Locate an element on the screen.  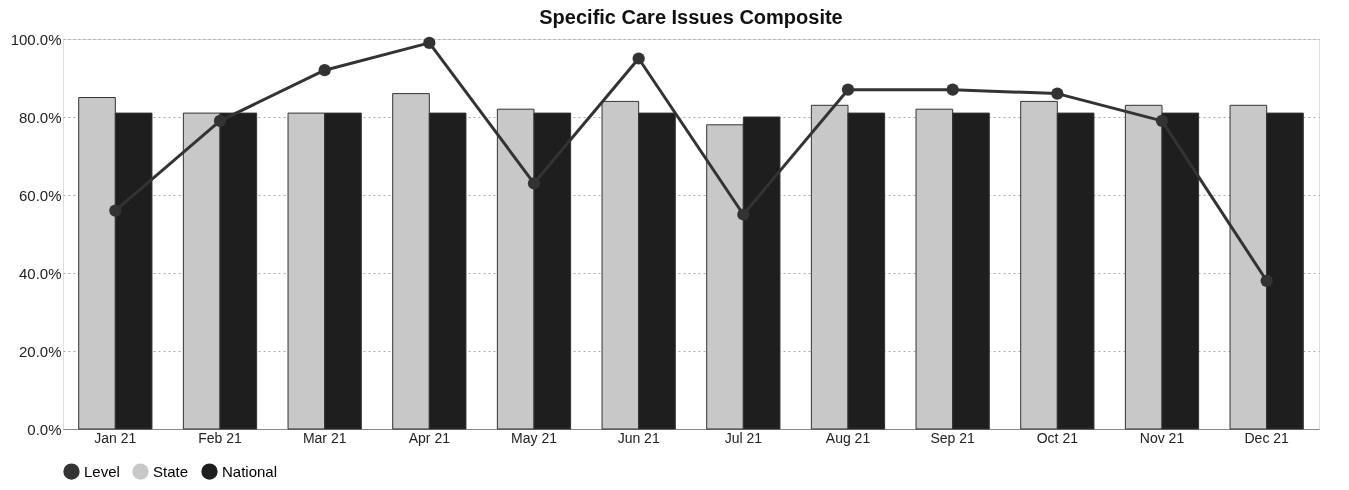
x-tick-label: Oct 21 is located at coordinates (1057, 437).